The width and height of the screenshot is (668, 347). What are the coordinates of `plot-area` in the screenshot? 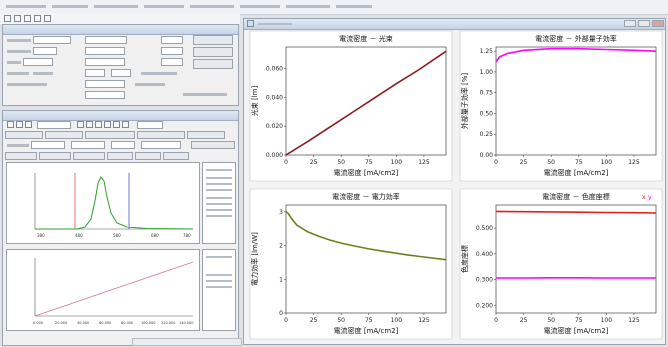 It's located at (576, 101).